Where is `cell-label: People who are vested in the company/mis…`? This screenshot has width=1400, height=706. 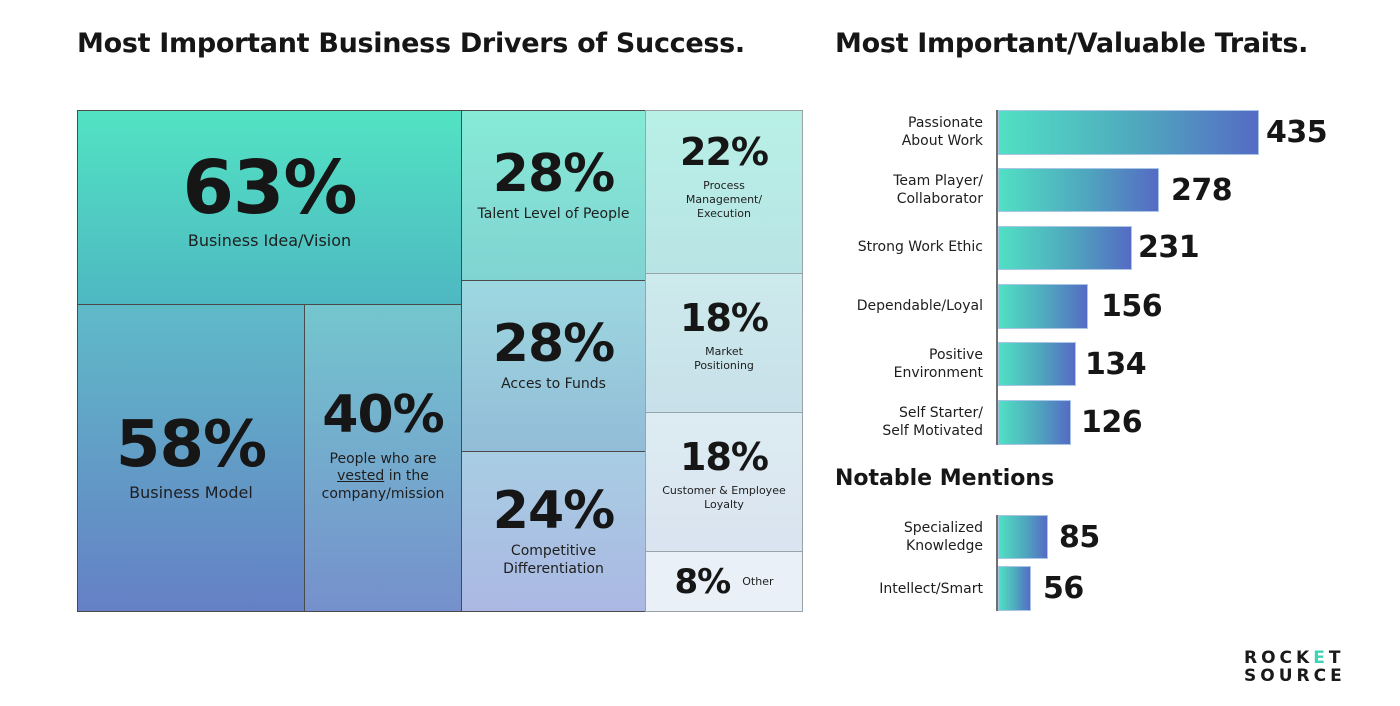 cell-label: People who are vested in the company/mis… is located at coordinates (383, 476).